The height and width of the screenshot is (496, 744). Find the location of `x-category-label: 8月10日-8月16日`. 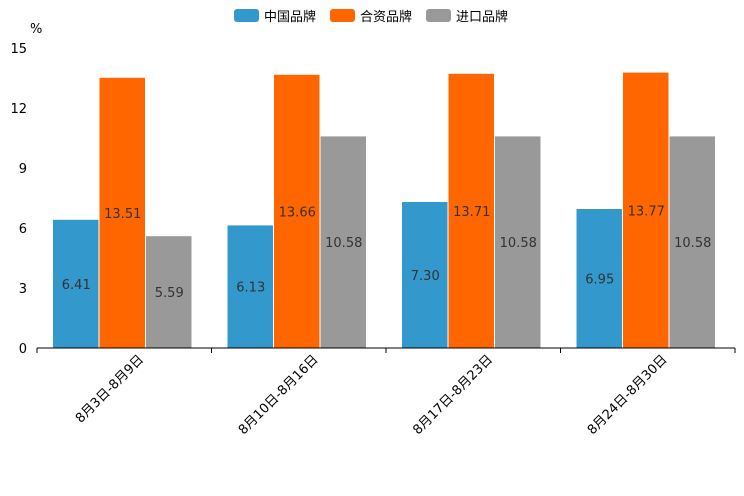

x-category-label: 8月10日-8月16日 is located at coordinates (279, 395).